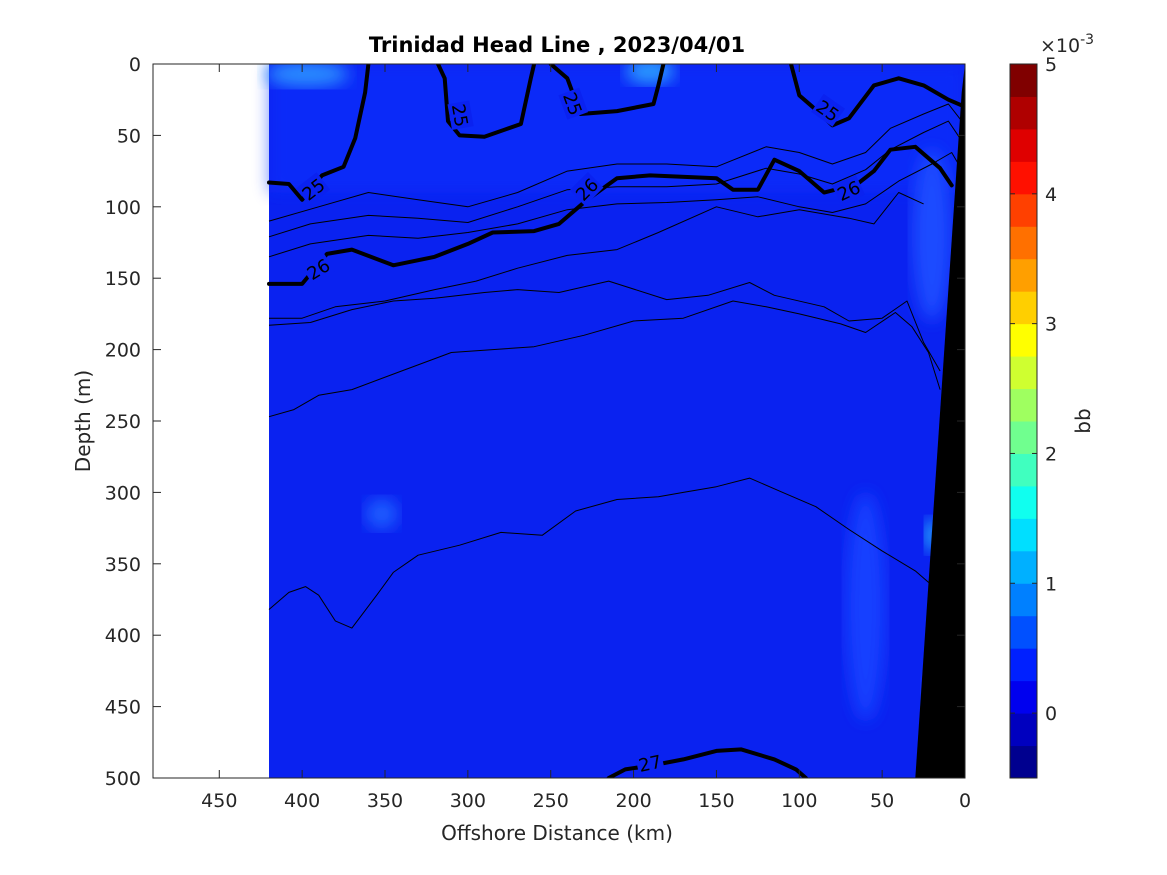 This screenshot has height=875, width=1167. Describe the element at coordinates (123, 493) in the screenshot. I see `y-tick-label: 300` at that location.